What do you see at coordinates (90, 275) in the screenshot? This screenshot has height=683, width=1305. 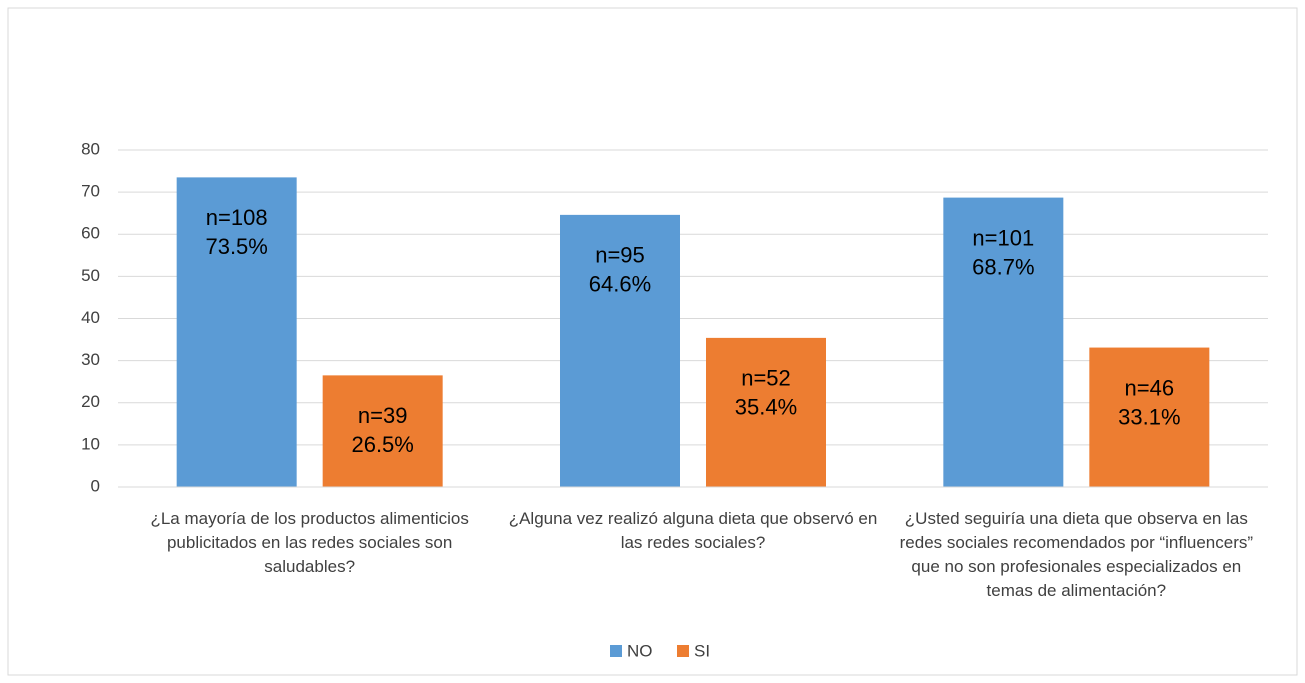 I see `y-tick-label: 50` at bounding box center [90, 275].